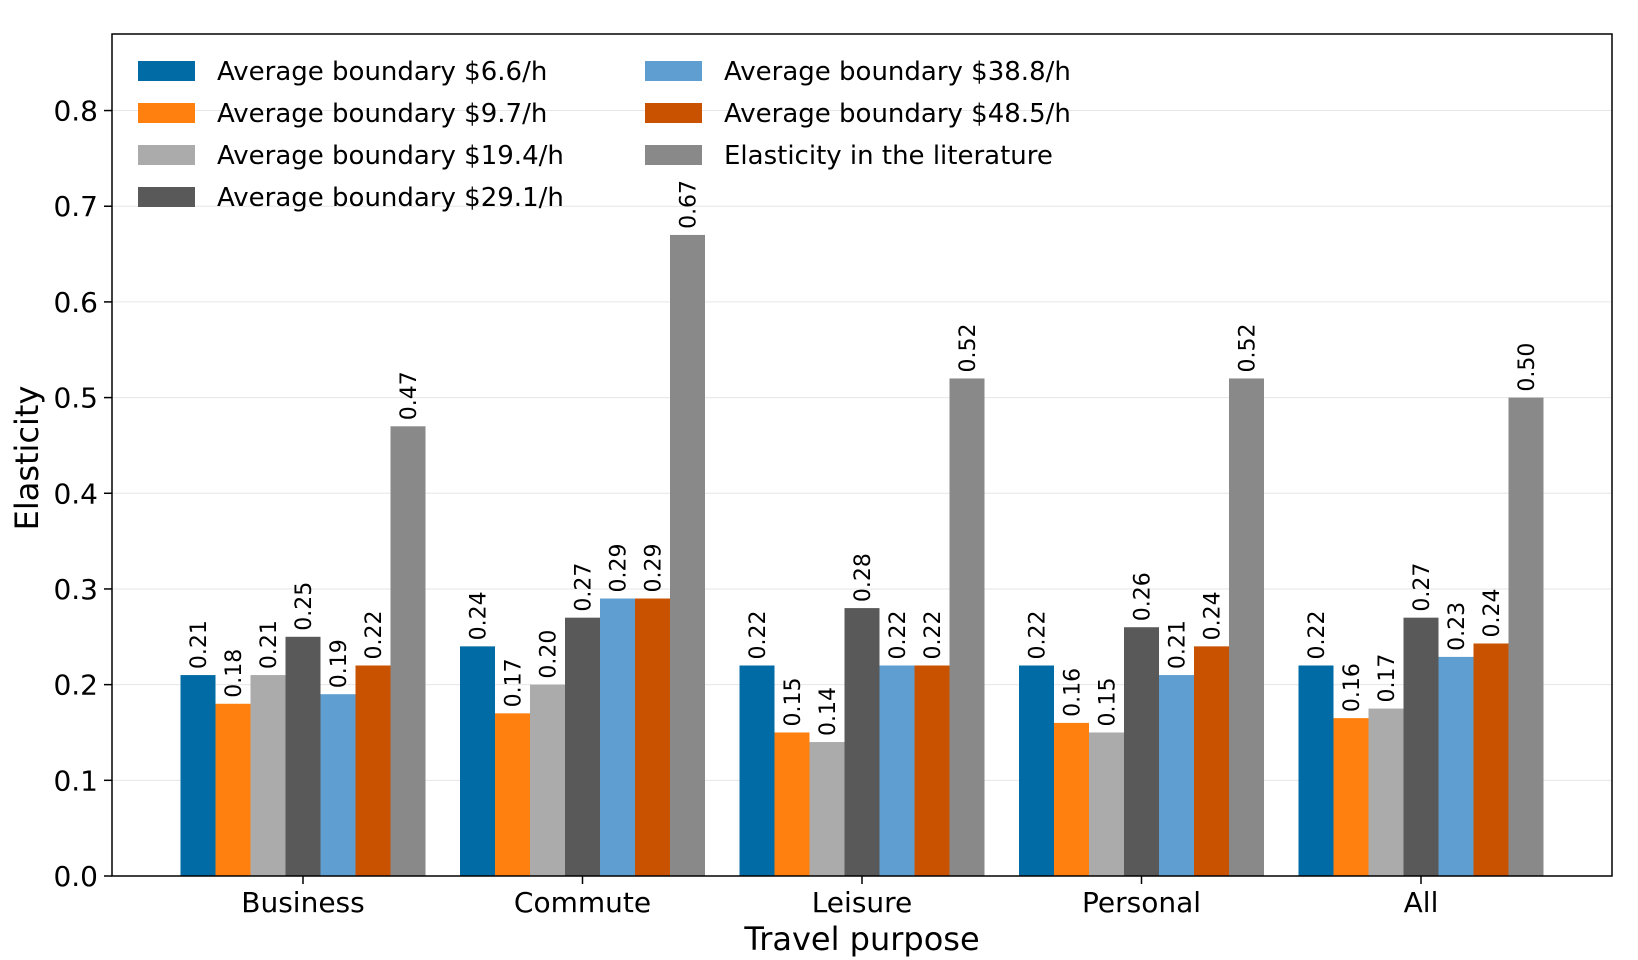  Describe the element at coordinates (304, 606) in the screenshot. I see `bar-value-label: 0.25` at that location.